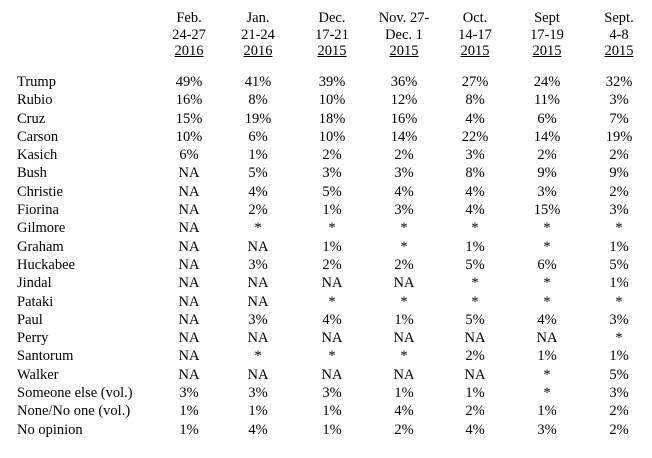  I want to click on table-cell: 9%, so click(547, 173).